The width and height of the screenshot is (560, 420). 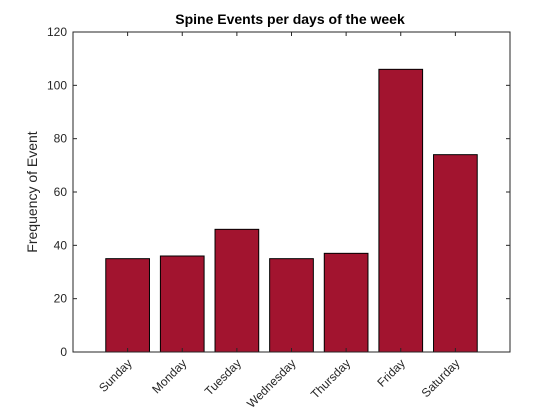 What do you see at coordinates (271, 383) in the screenshot?
I see `x-tick-label-wednesday: Wednesday` at bounding box center [271, 383].